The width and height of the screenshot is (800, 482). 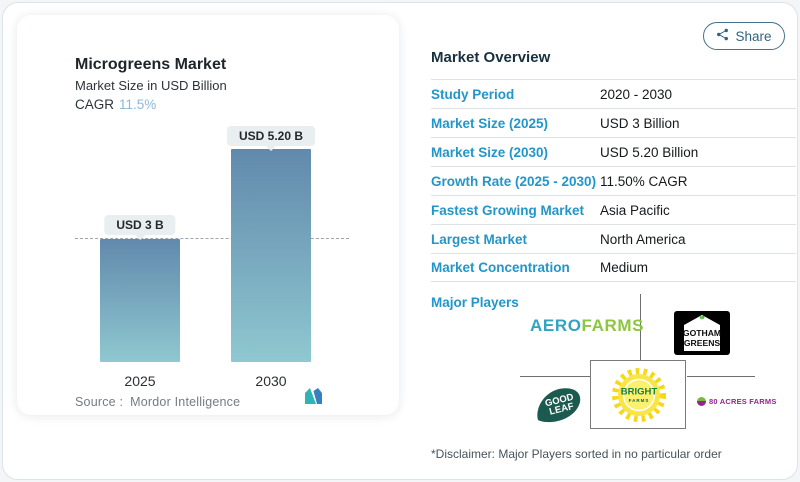 I want to click on source-text: Source : Mordor Intelligence, so click(x=157, y=402).